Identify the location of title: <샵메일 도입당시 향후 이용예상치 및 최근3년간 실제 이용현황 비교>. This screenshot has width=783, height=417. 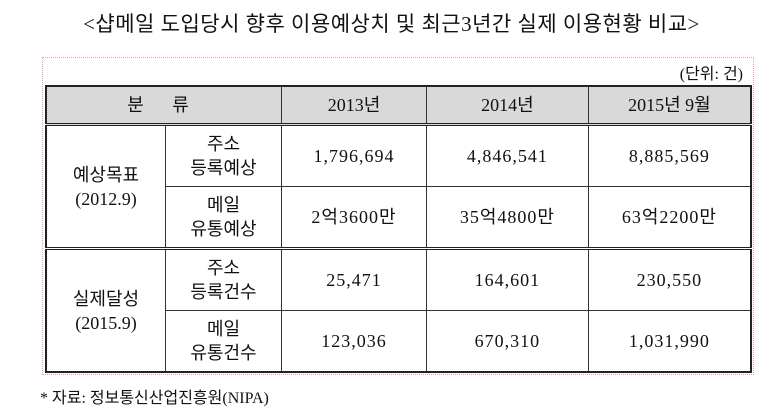
(391, 24).